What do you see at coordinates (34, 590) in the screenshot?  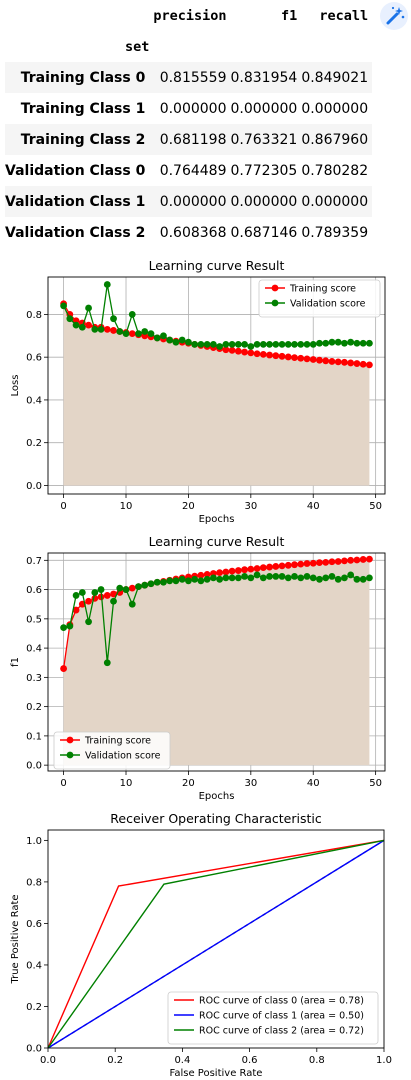 I see `y-tick-label: 0.6` at bounding box center [34, 590].